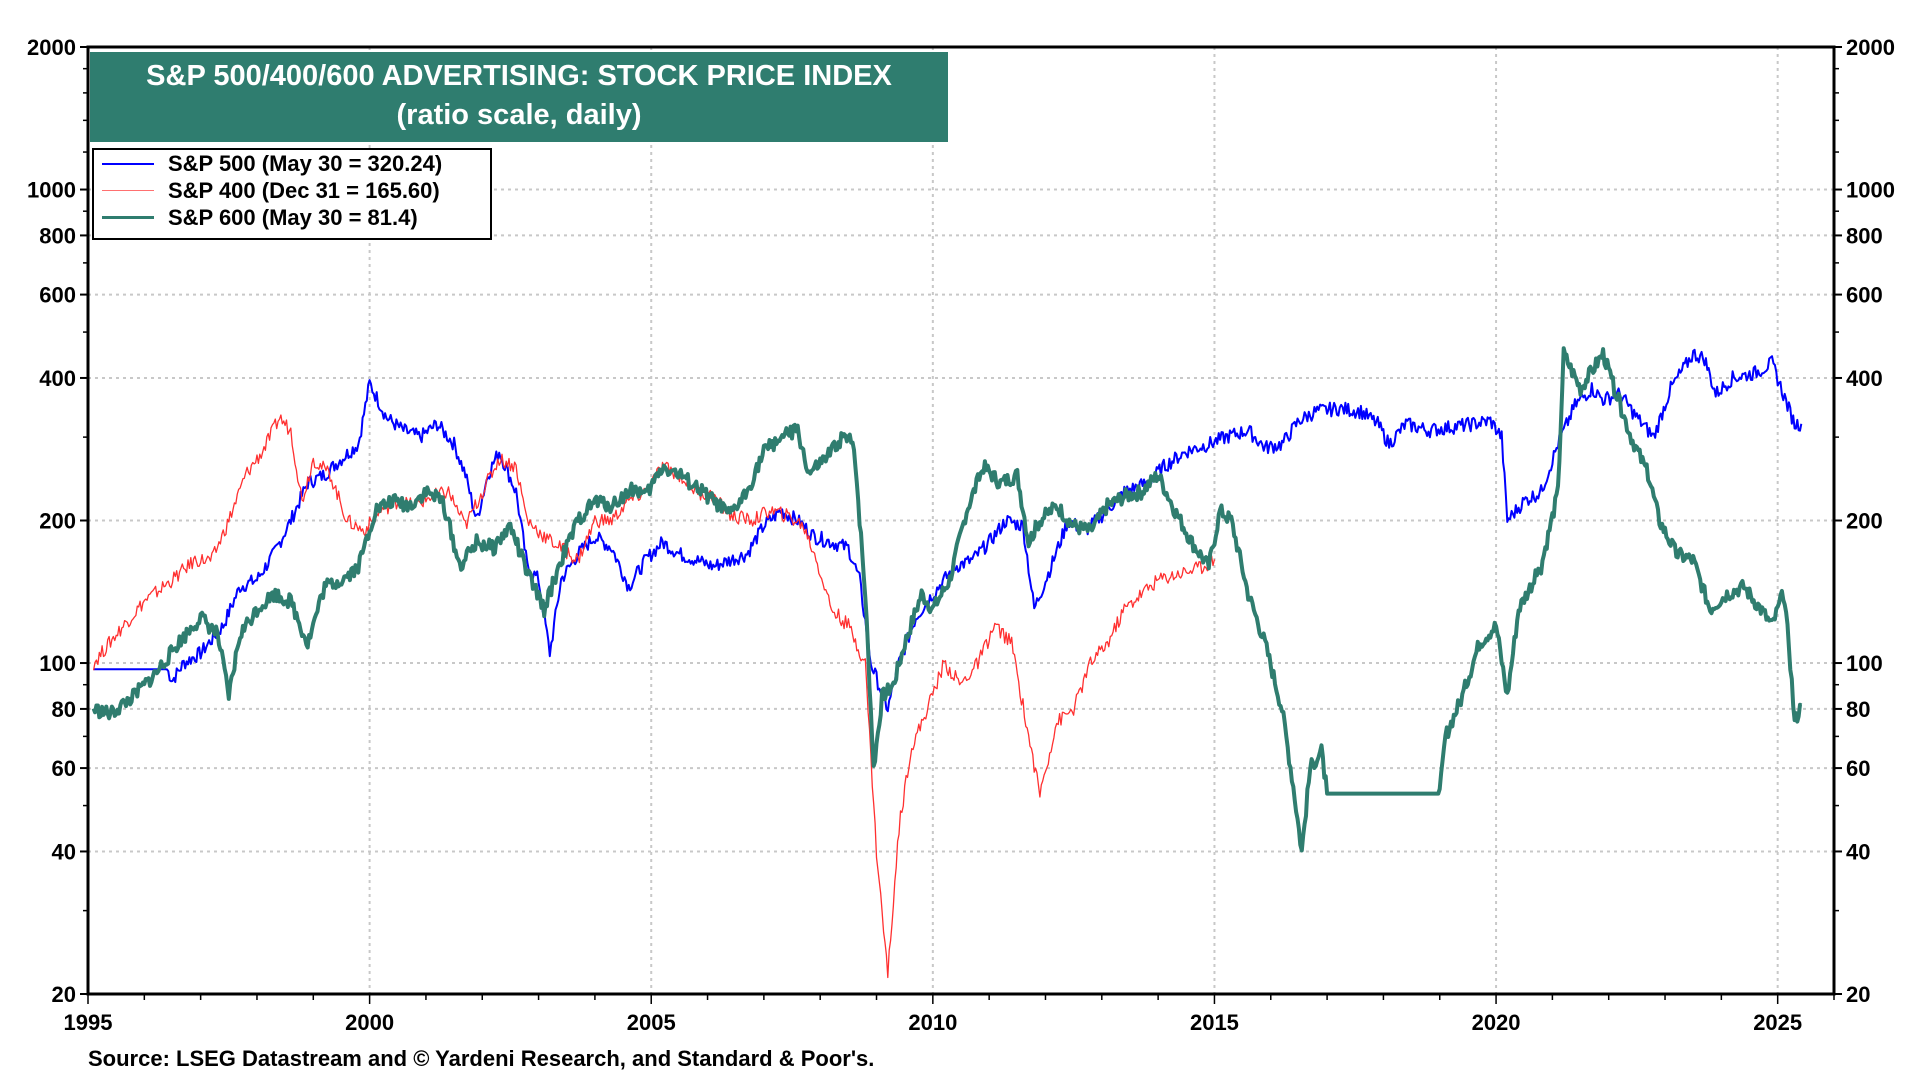  Describe the element at coordinates (1858, 768) in the screenshot. I see `y-tick-label-right: 60` at that location.